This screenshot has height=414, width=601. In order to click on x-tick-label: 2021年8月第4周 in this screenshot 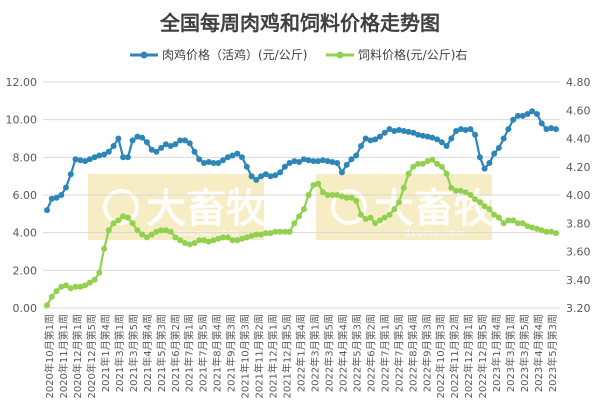, I will do `click(217, 353)`.